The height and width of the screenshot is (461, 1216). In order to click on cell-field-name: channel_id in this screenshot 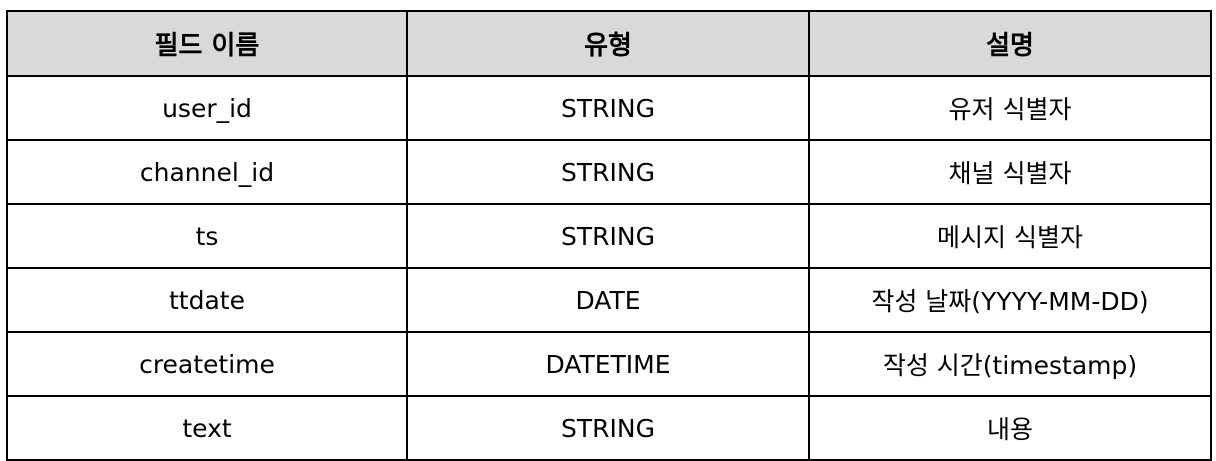, I will do `click(207, 172)`.